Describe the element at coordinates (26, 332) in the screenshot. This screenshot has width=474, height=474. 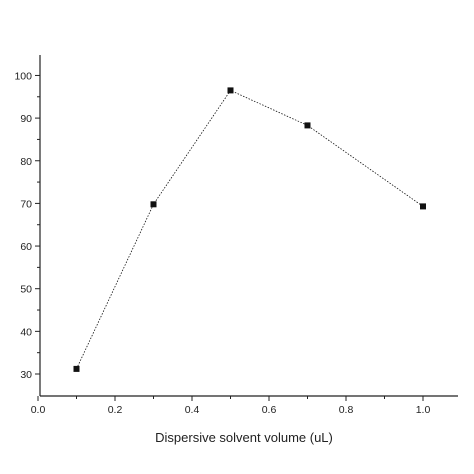
I see `y-tick-label: 40` at that location.